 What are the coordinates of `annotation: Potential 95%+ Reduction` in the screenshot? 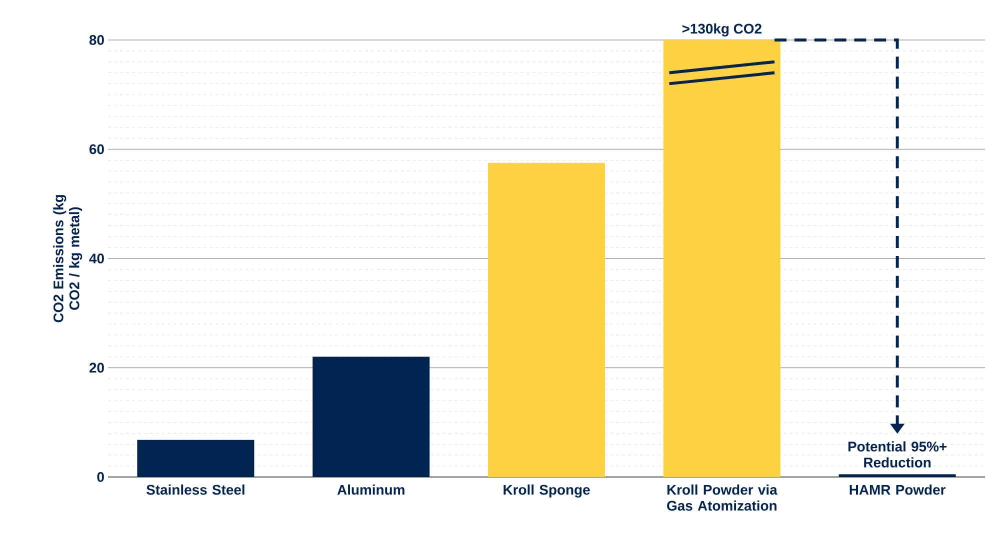 It's located at (897, 454).